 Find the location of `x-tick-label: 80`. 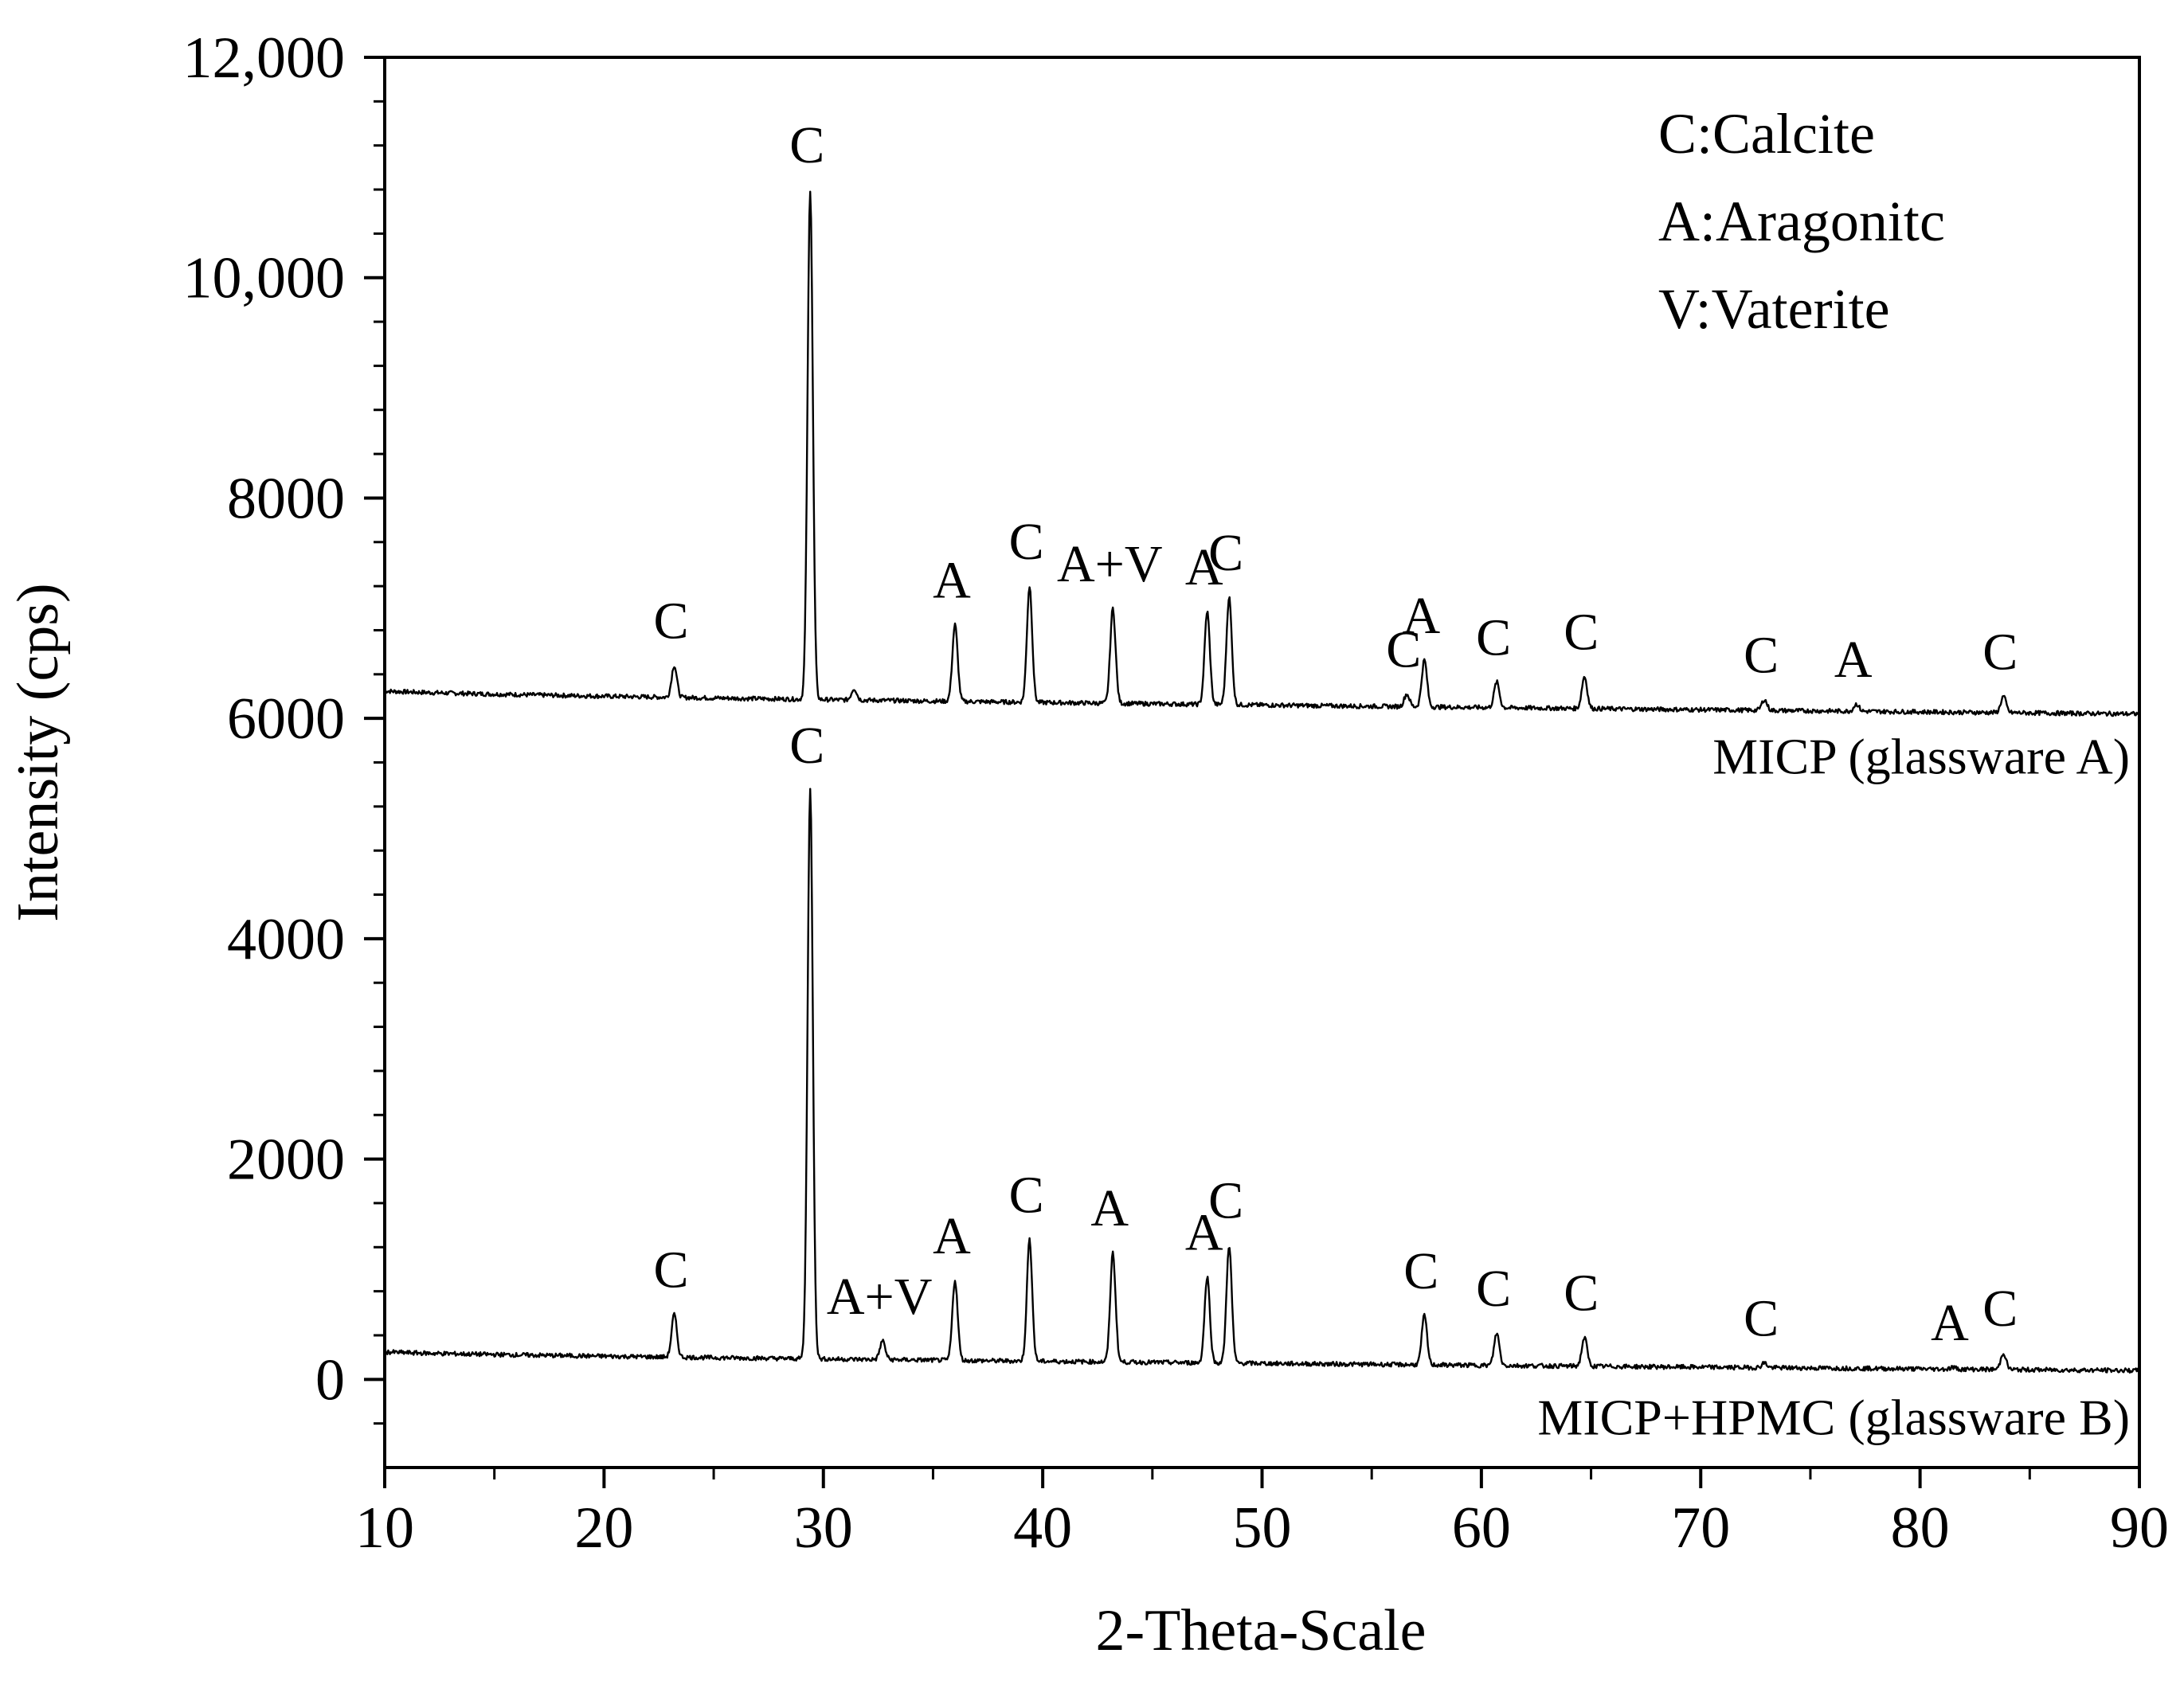

x-tick-label: 80 is located at coordinates (1920, 1528).